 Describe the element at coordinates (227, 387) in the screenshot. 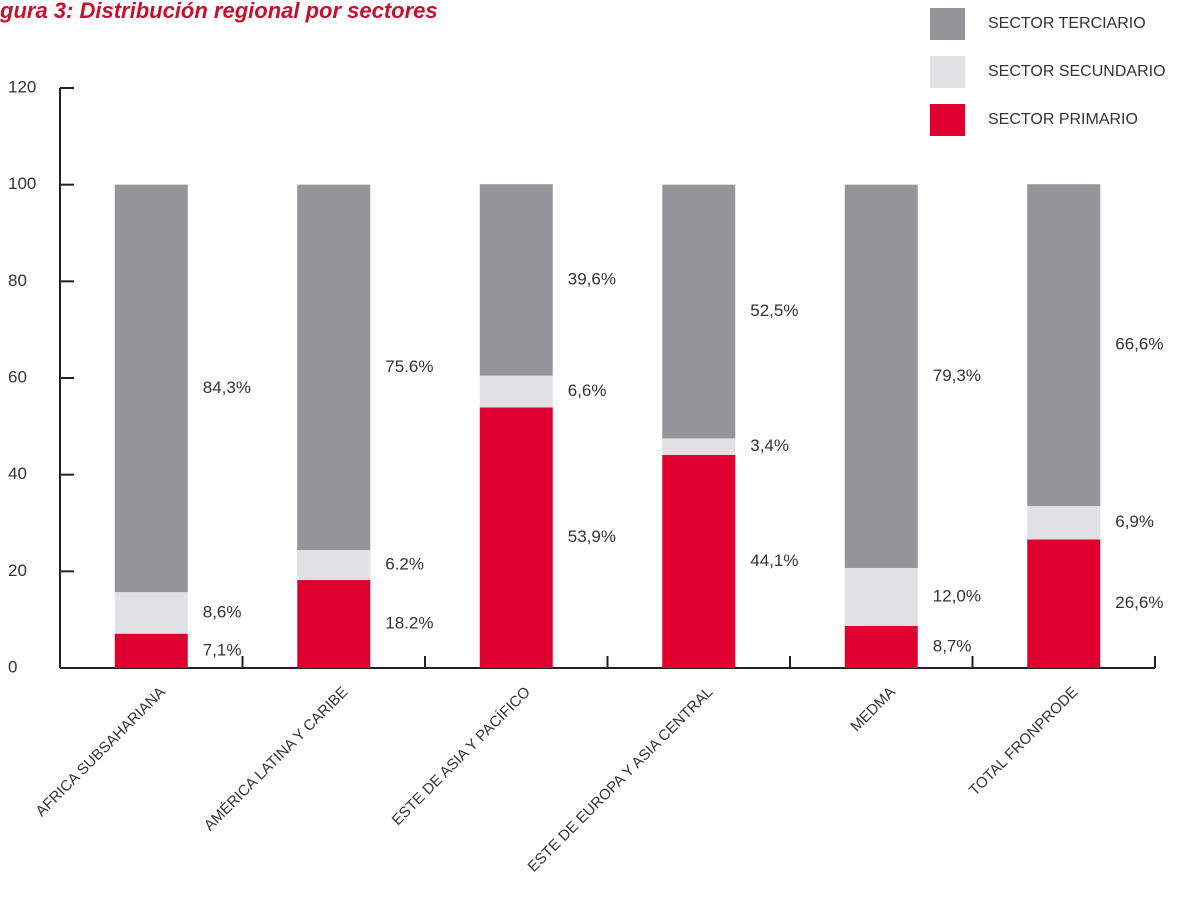

I see `value-label: 84,3%` at that location.